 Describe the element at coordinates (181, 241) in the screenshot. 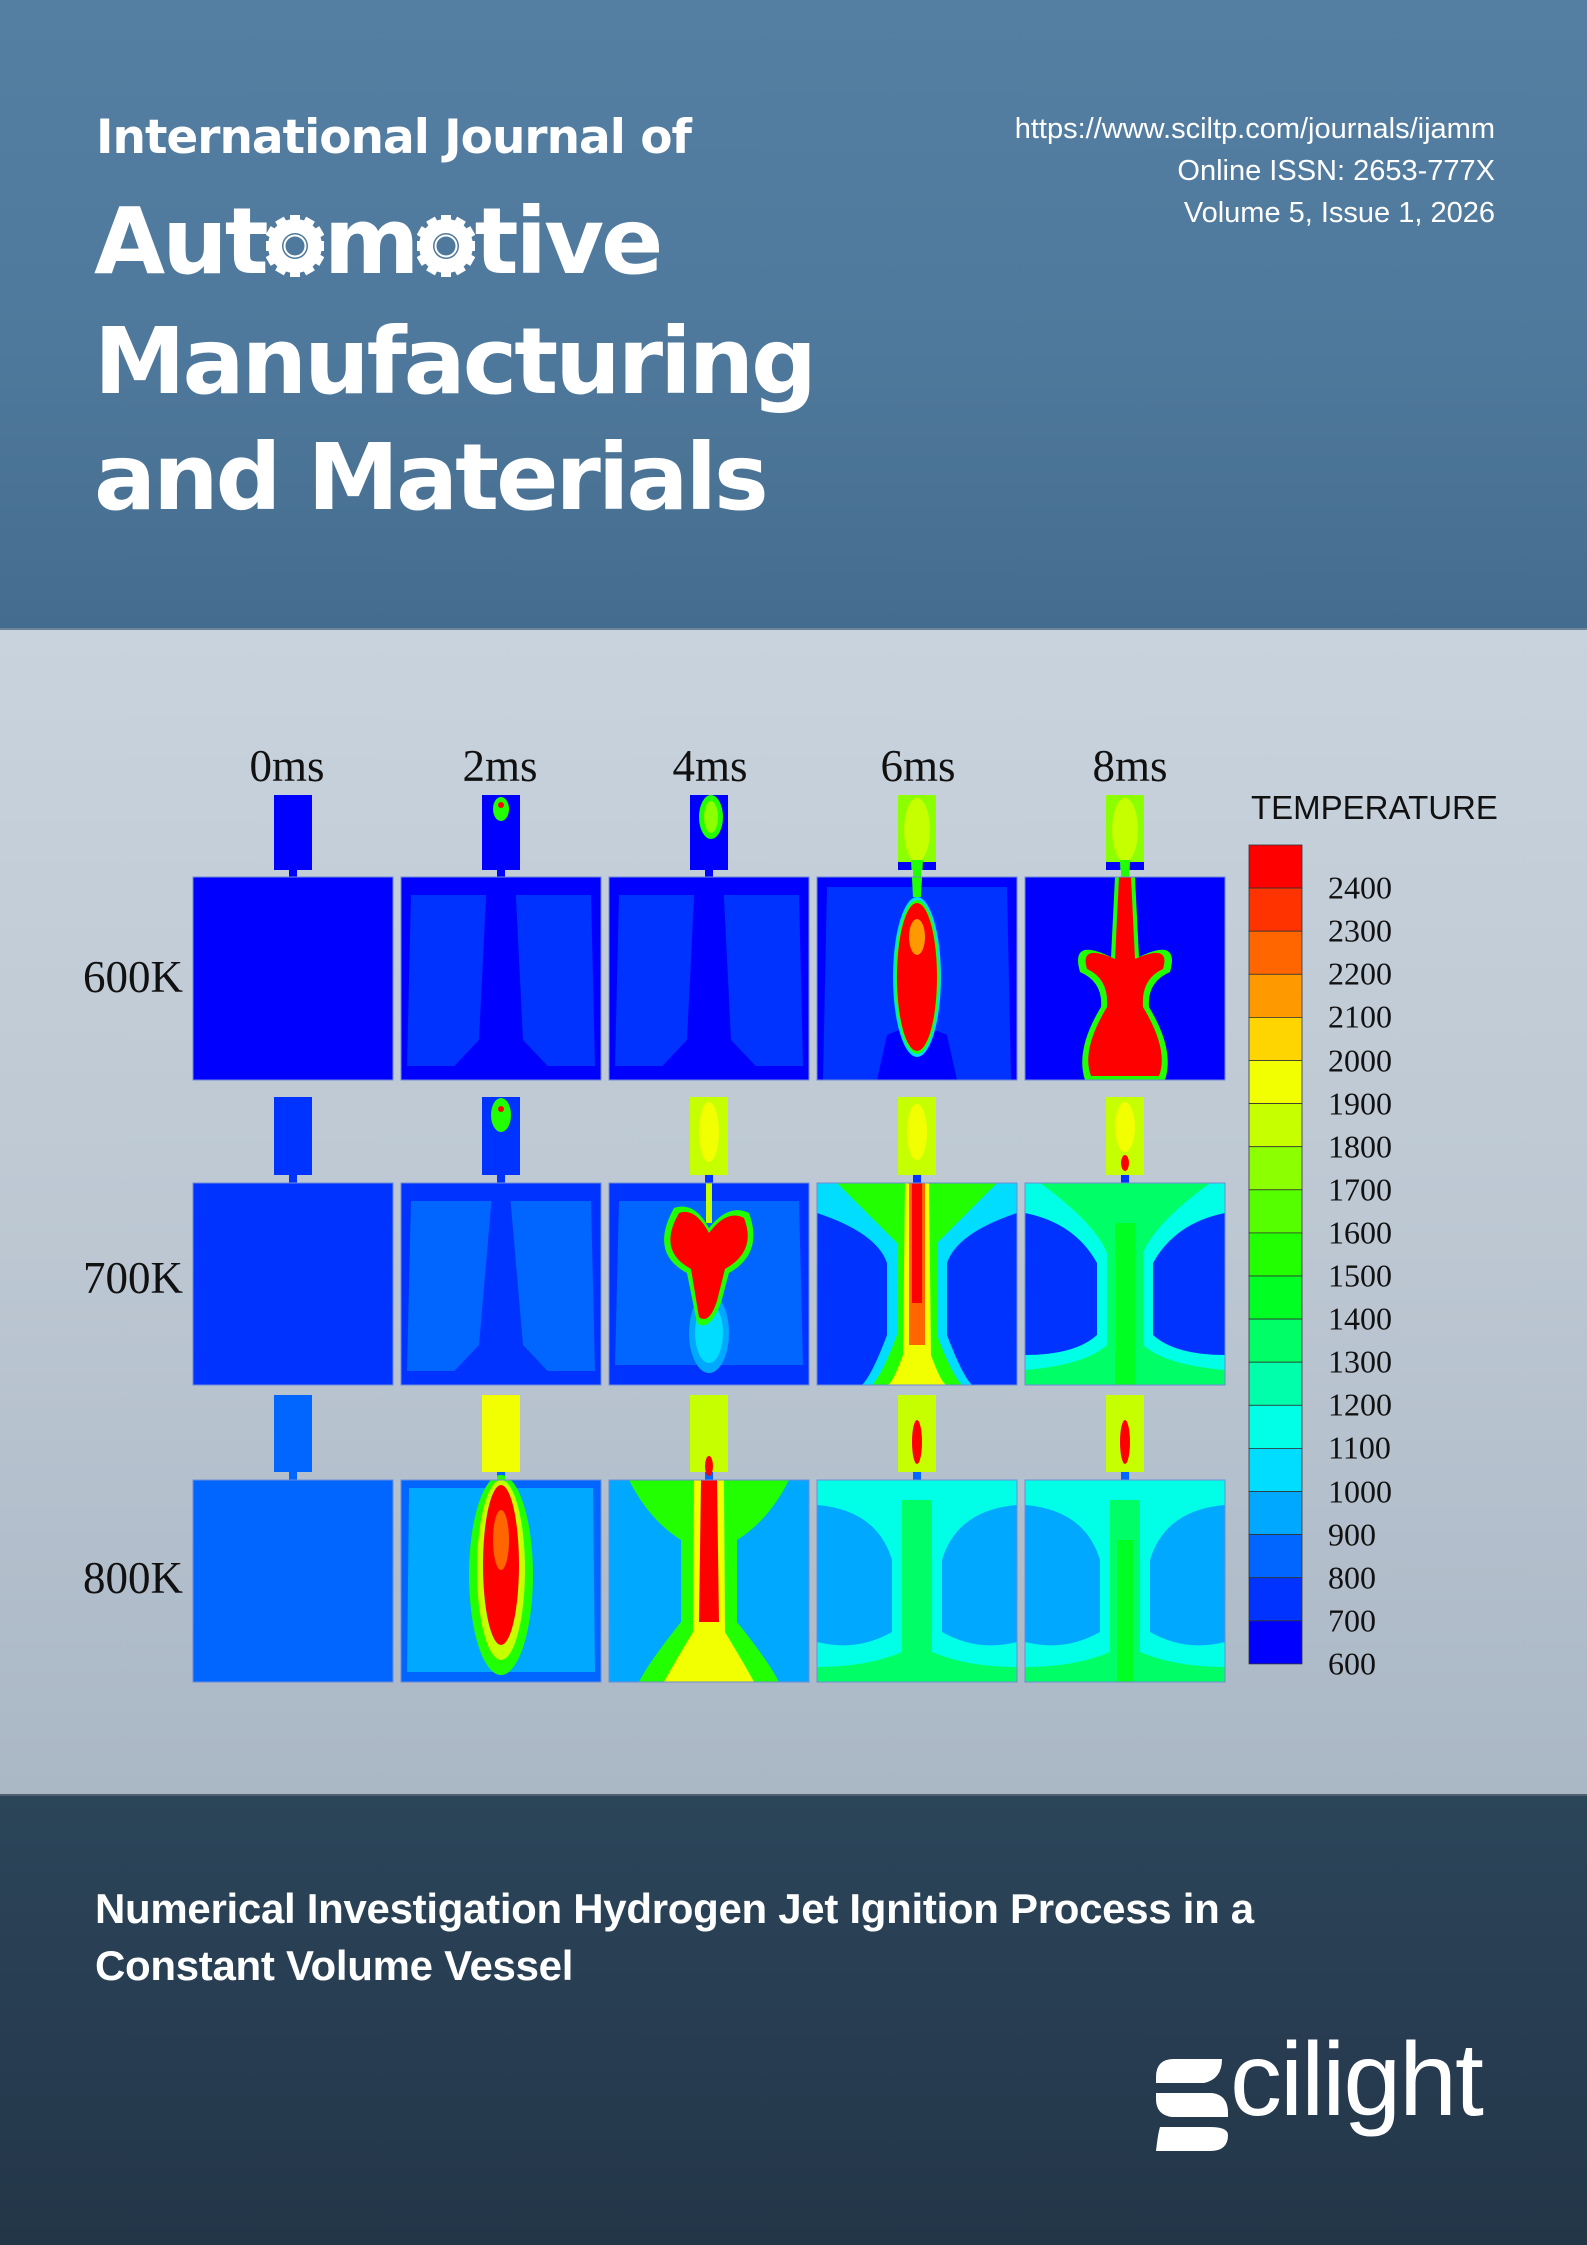

I see `title-part: Aut` at that location.